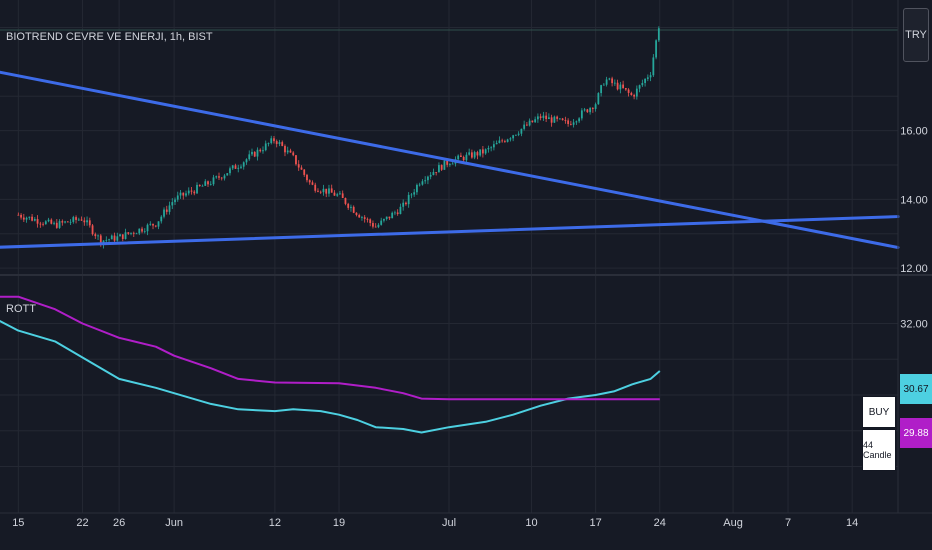  I want to click on x-tick-label: 7, so click(788, 523).